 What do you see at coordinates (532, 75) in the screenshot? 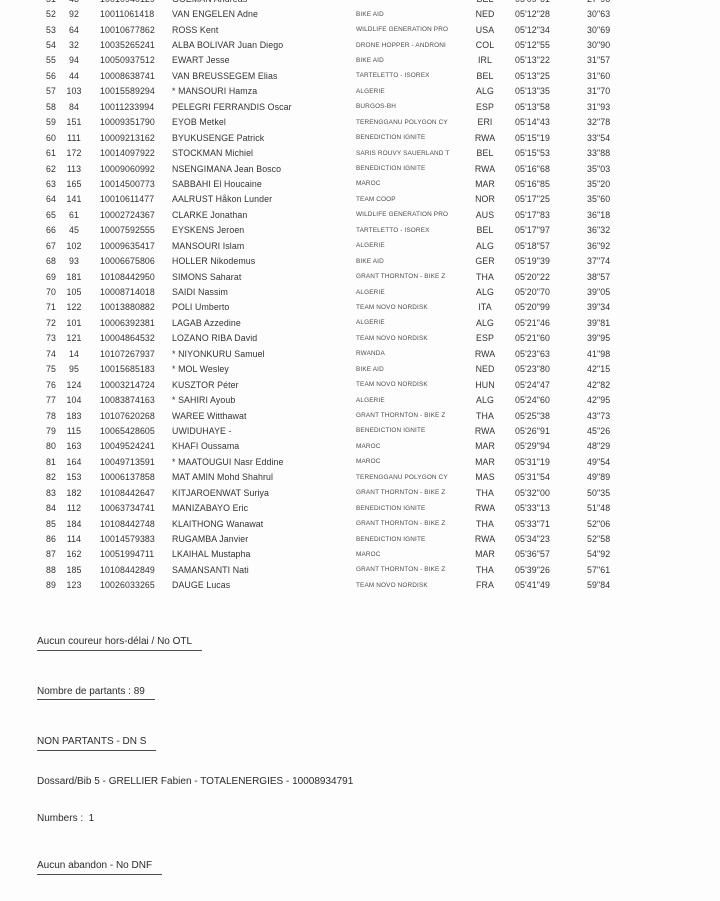
I see `time-cell: 05'13"25` at bounding box center [532, 75].